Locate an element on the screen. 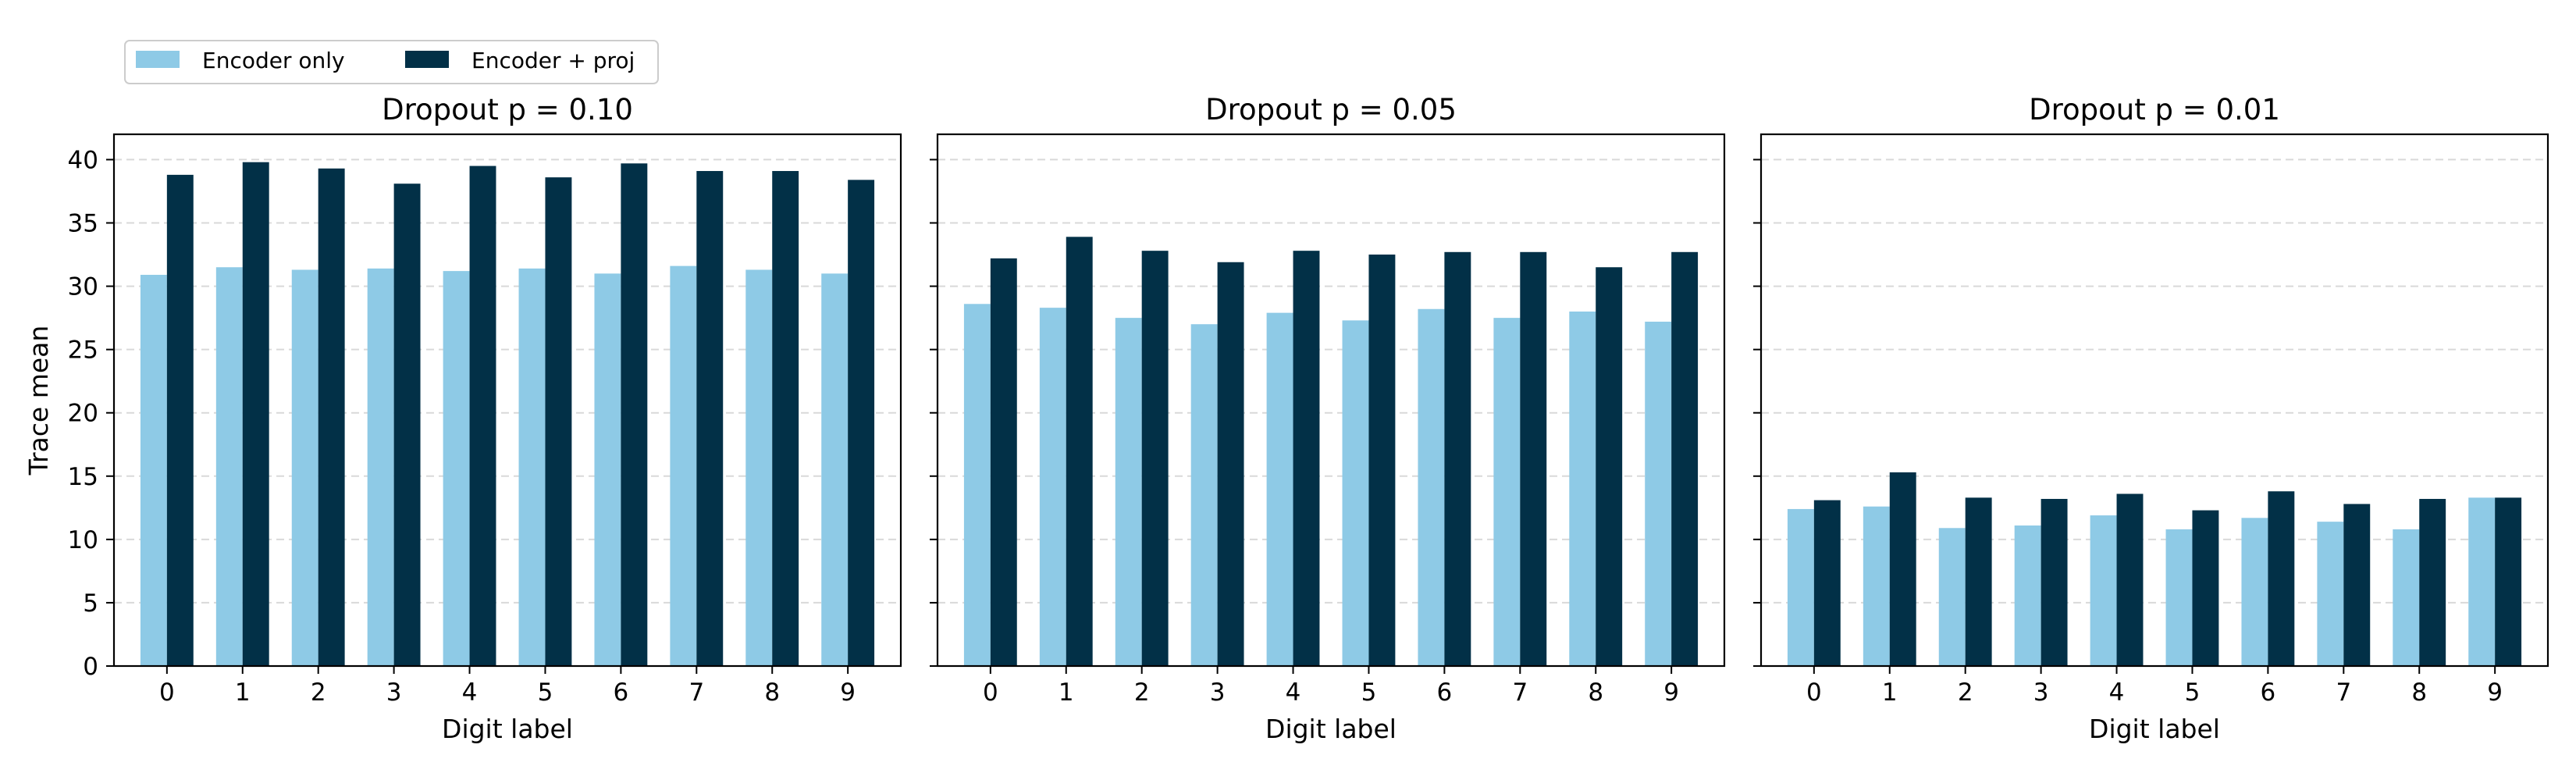 This screenshot has height=773, width=2576. y-tick-label: 5 is located at coordinates (90, 604).